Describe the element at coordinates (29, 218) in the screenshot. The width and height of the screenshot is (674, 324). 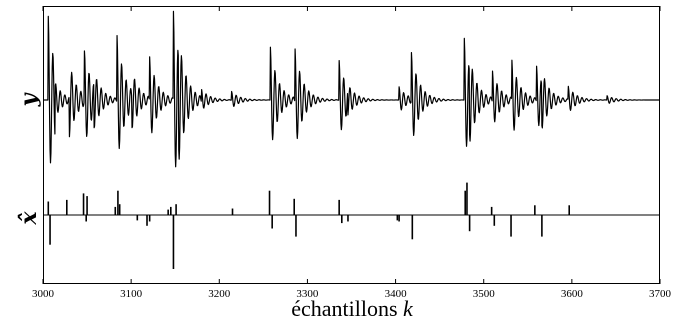
I see `y-axis-label-bottom: x̂` at that location.